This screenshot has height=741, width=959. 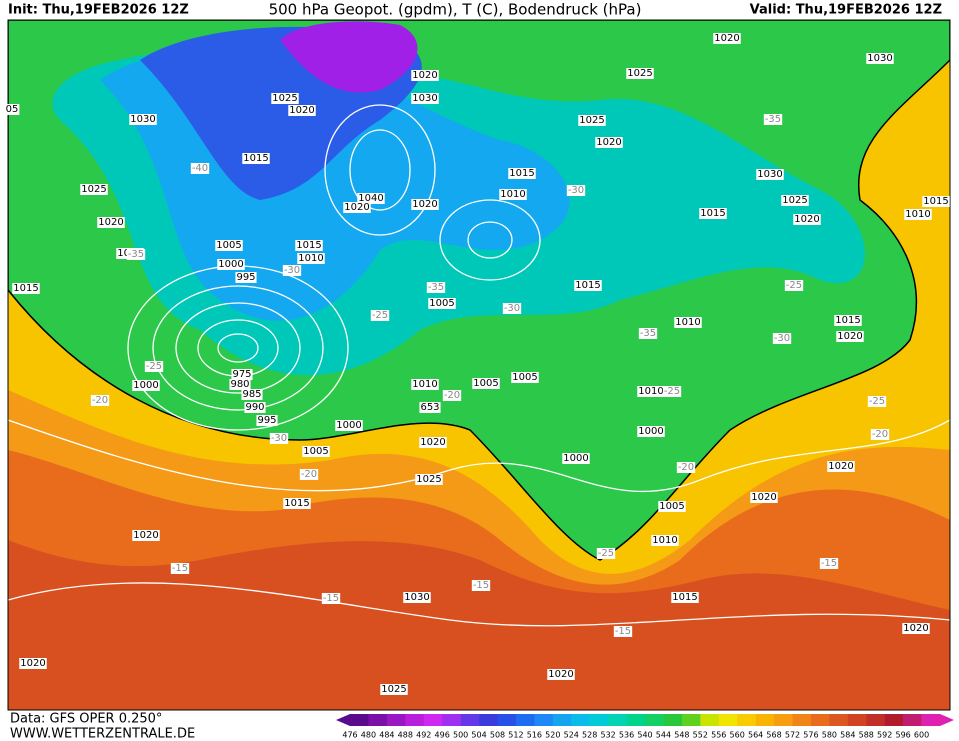 I want to click on colorbar-label: 524, so click(x=571, y=735).